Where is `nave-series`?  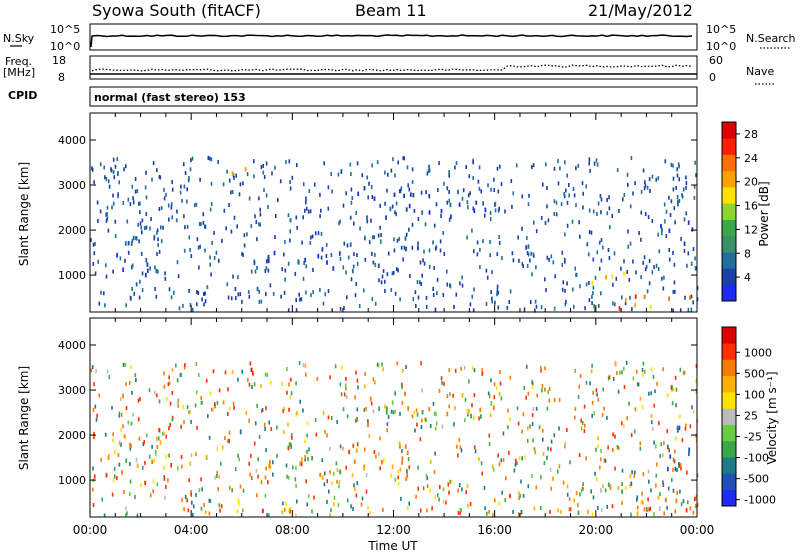
nave-series is located at coordinates (392, 68).